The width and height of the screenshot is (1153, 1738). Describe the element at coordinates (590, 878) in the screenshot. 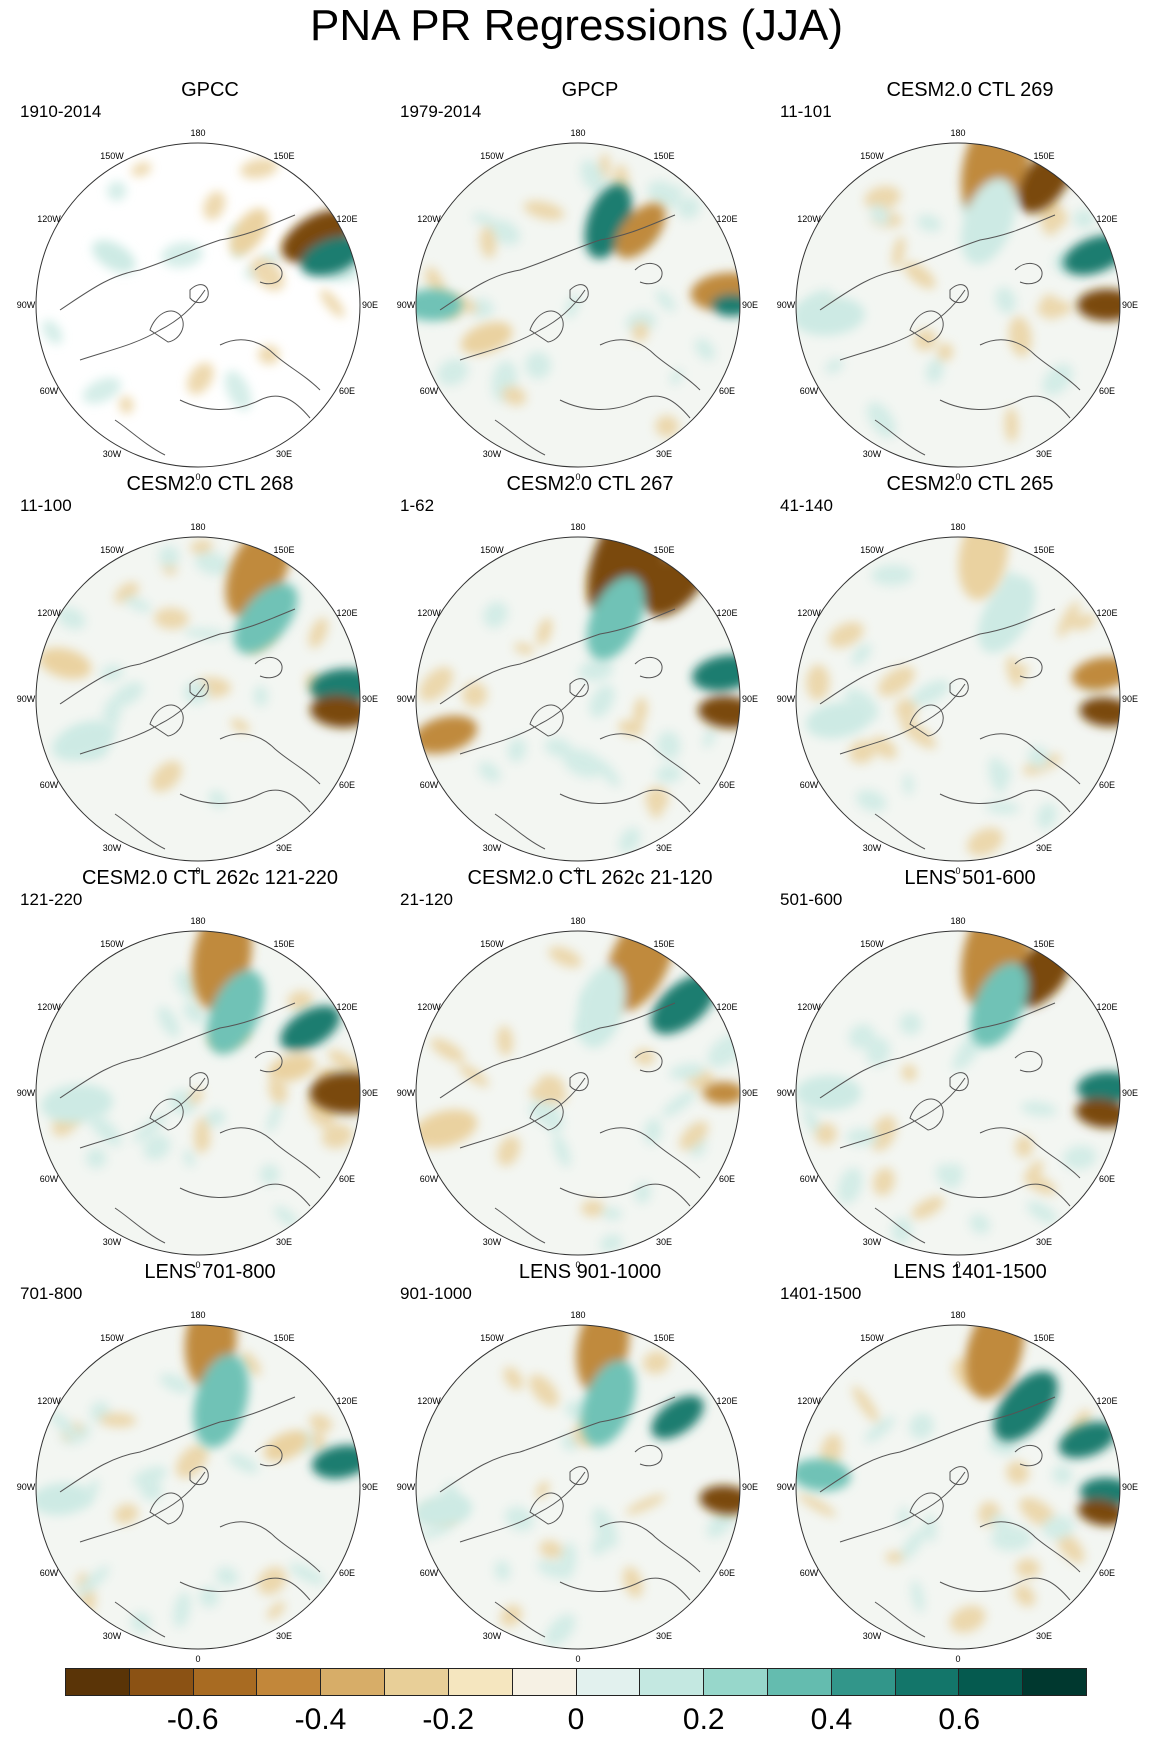

I see `panel-title: CESM2.0 CTL 262c 21-120` at that location.